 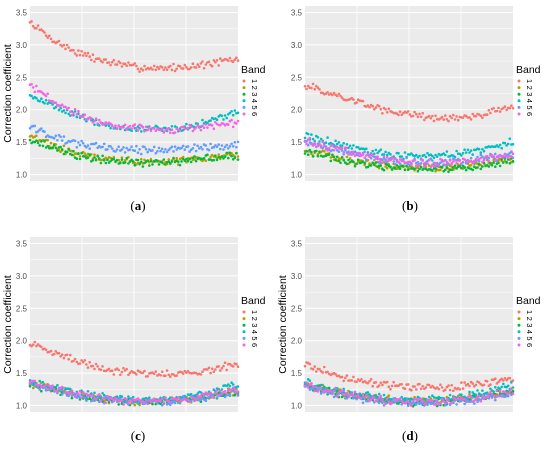 I want to click on legend-label: 2, so click(x=254, y=319).